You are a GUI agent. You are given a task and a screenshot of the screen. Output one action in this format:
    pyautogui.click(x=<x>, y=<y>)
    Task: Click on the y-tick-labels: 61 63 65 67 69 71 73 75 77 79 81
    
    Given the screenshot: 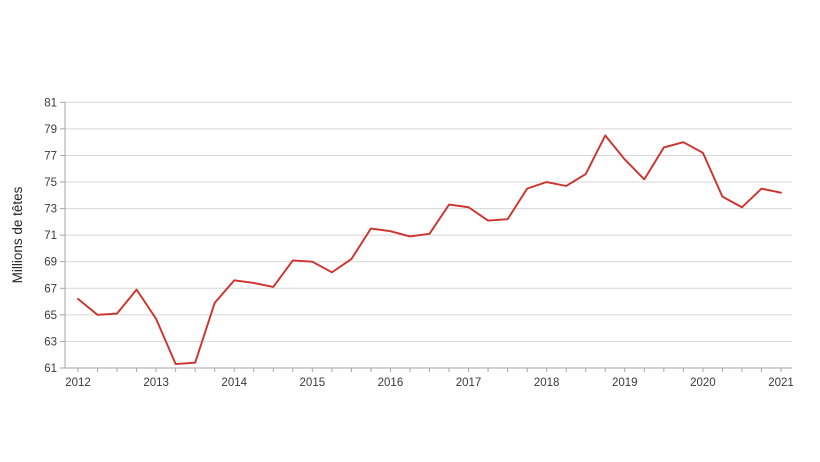 What is the action you would take?
    pyautogui.click(x=50, y=236)
    